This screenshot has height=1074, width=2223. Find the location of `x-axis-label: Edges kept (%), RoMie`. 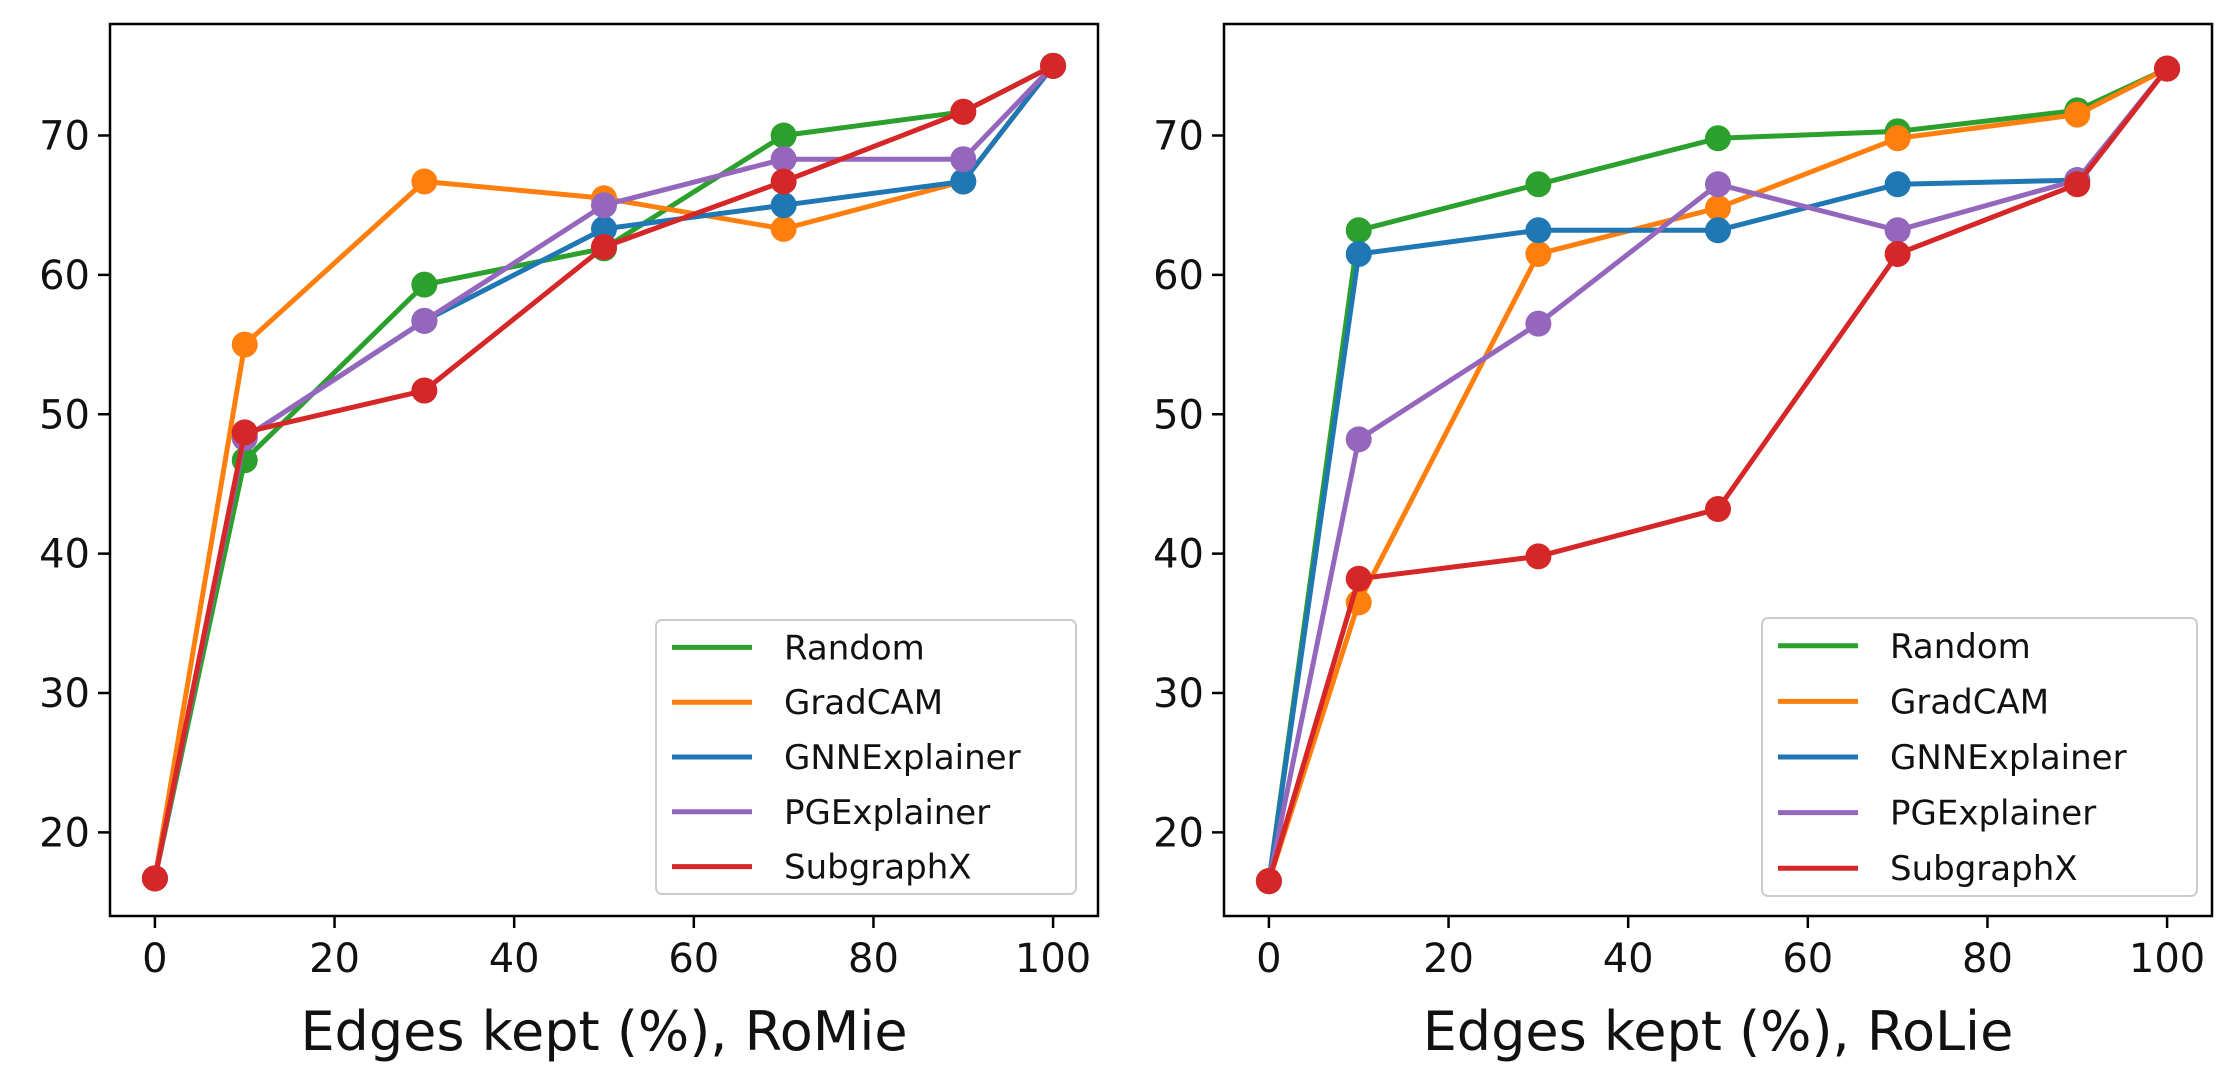

x-axis-label: Edges kept (%), RoMie is located at coordinates (603, 1031).